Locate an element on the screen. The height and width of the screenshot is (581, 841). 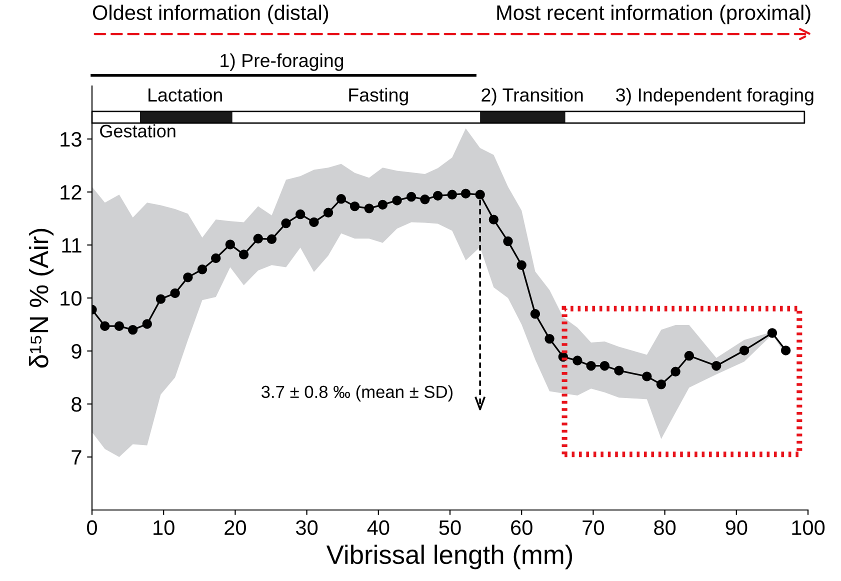
y-tick-label: 13 is located at coordinates (71, 139).